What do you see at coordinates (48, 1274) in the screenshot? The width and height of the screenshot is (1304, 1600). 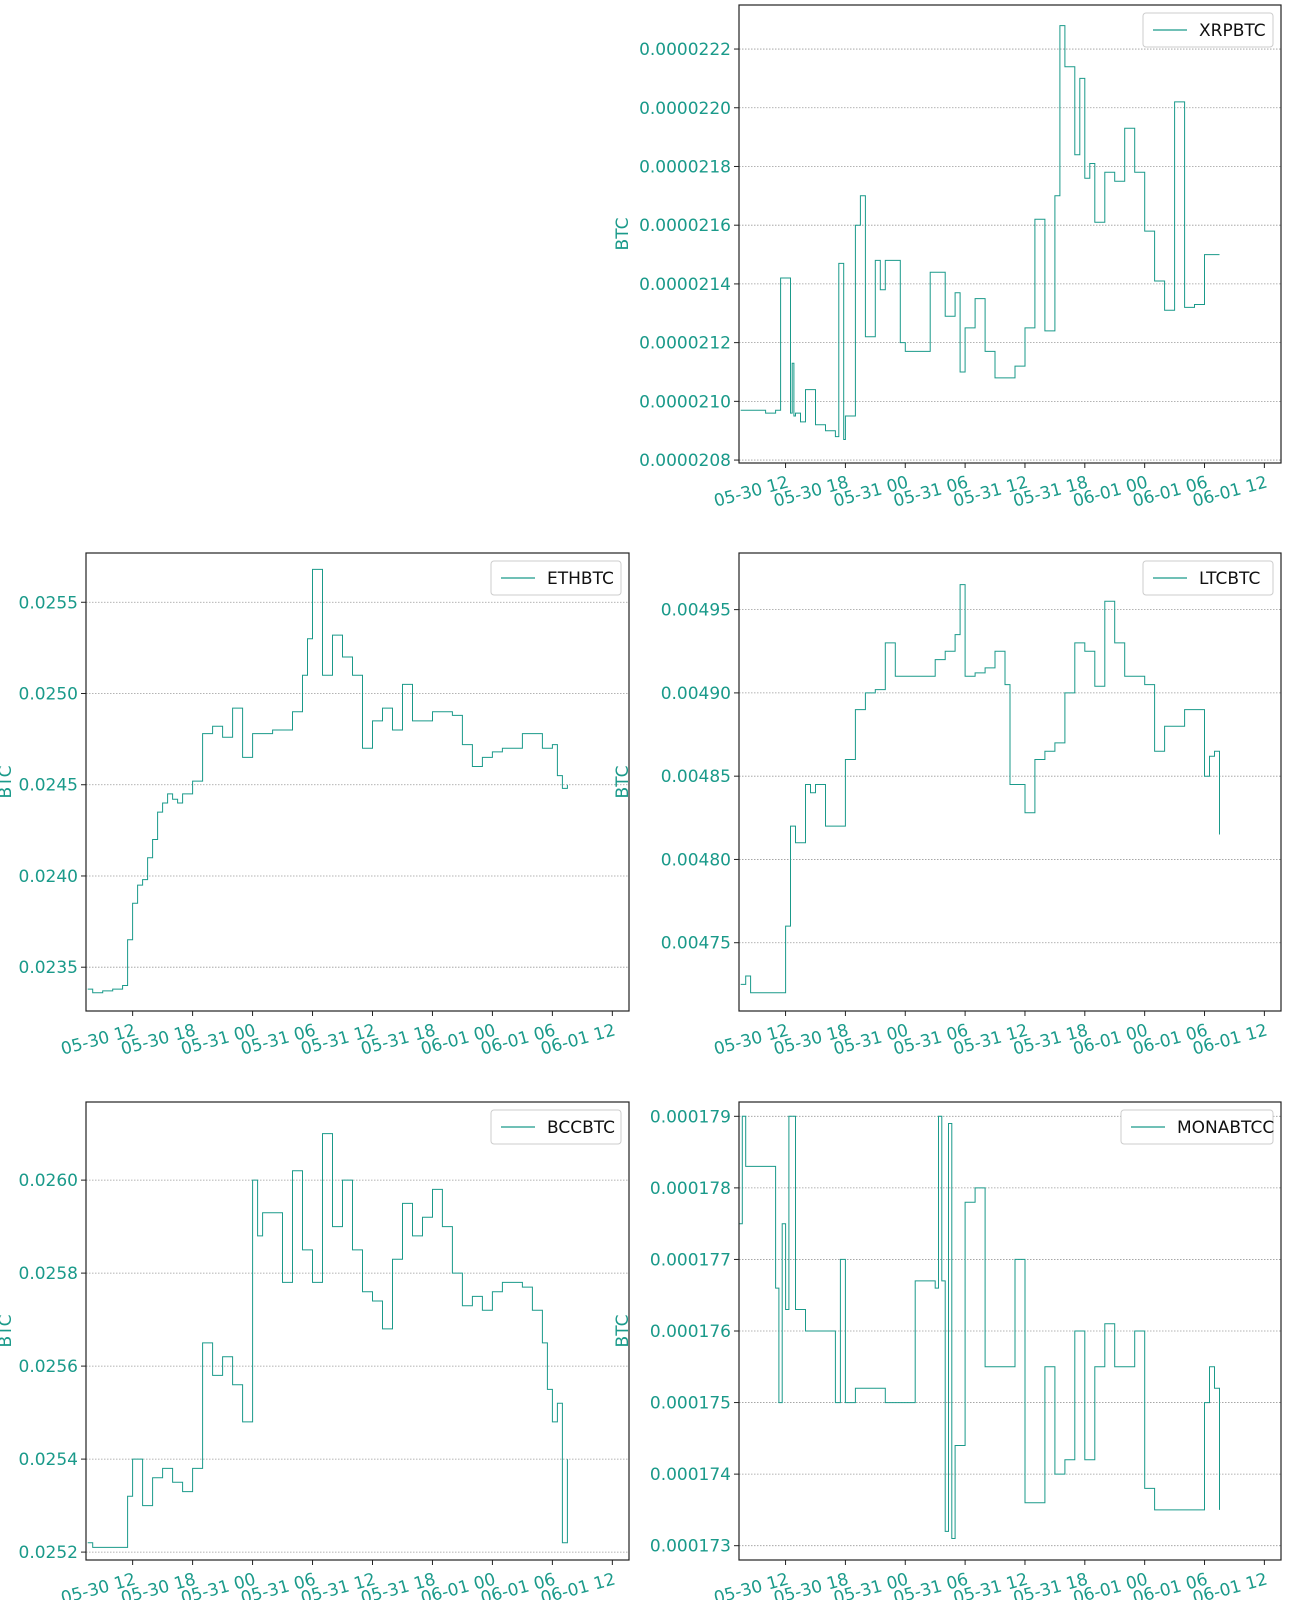 I see `y-tick-label: 0.0258` at bounding box center [48, 1274].